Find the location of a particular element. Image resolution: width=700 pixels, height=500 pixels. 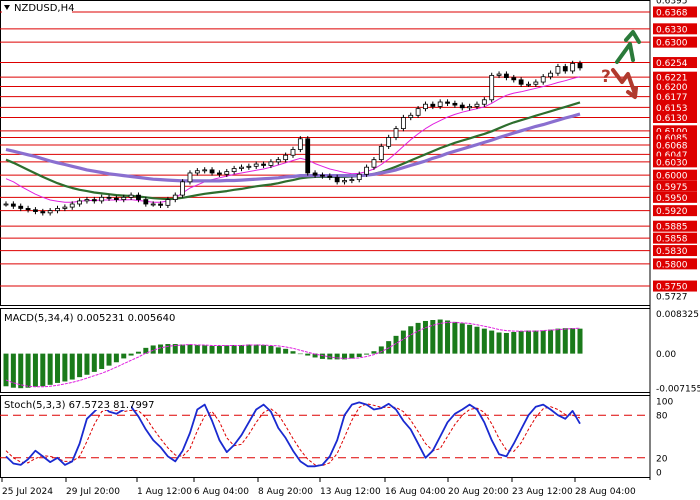

stoch-axis-tick: 0 is located at coordinates (659, 474).